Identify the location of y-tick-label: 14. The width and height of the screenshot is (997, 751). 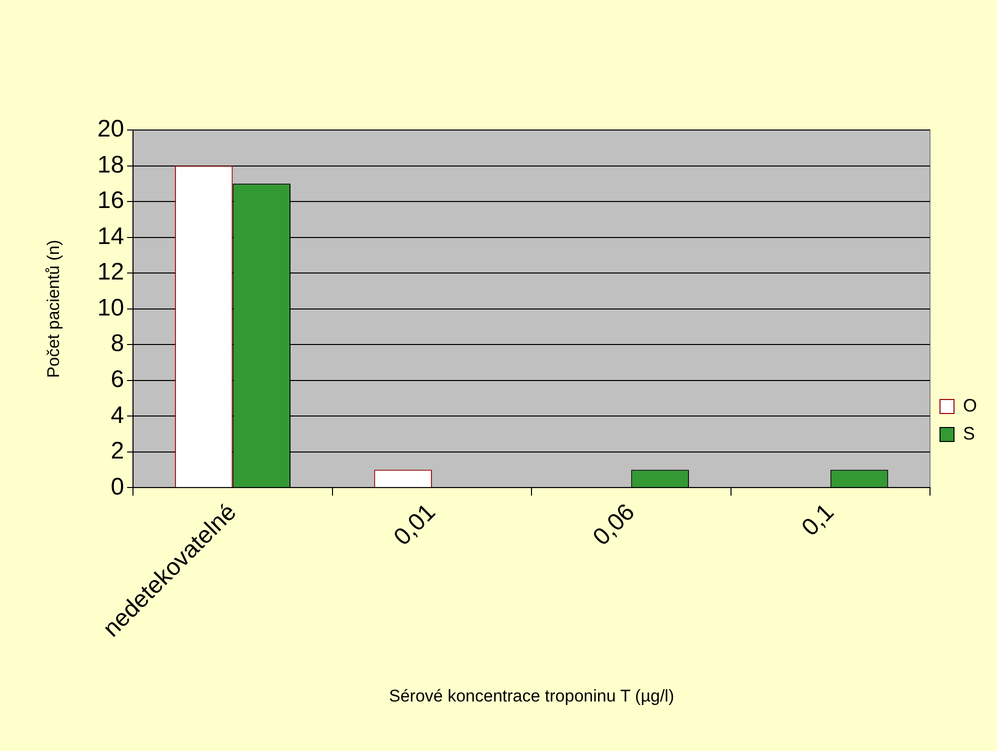
(110, 236).